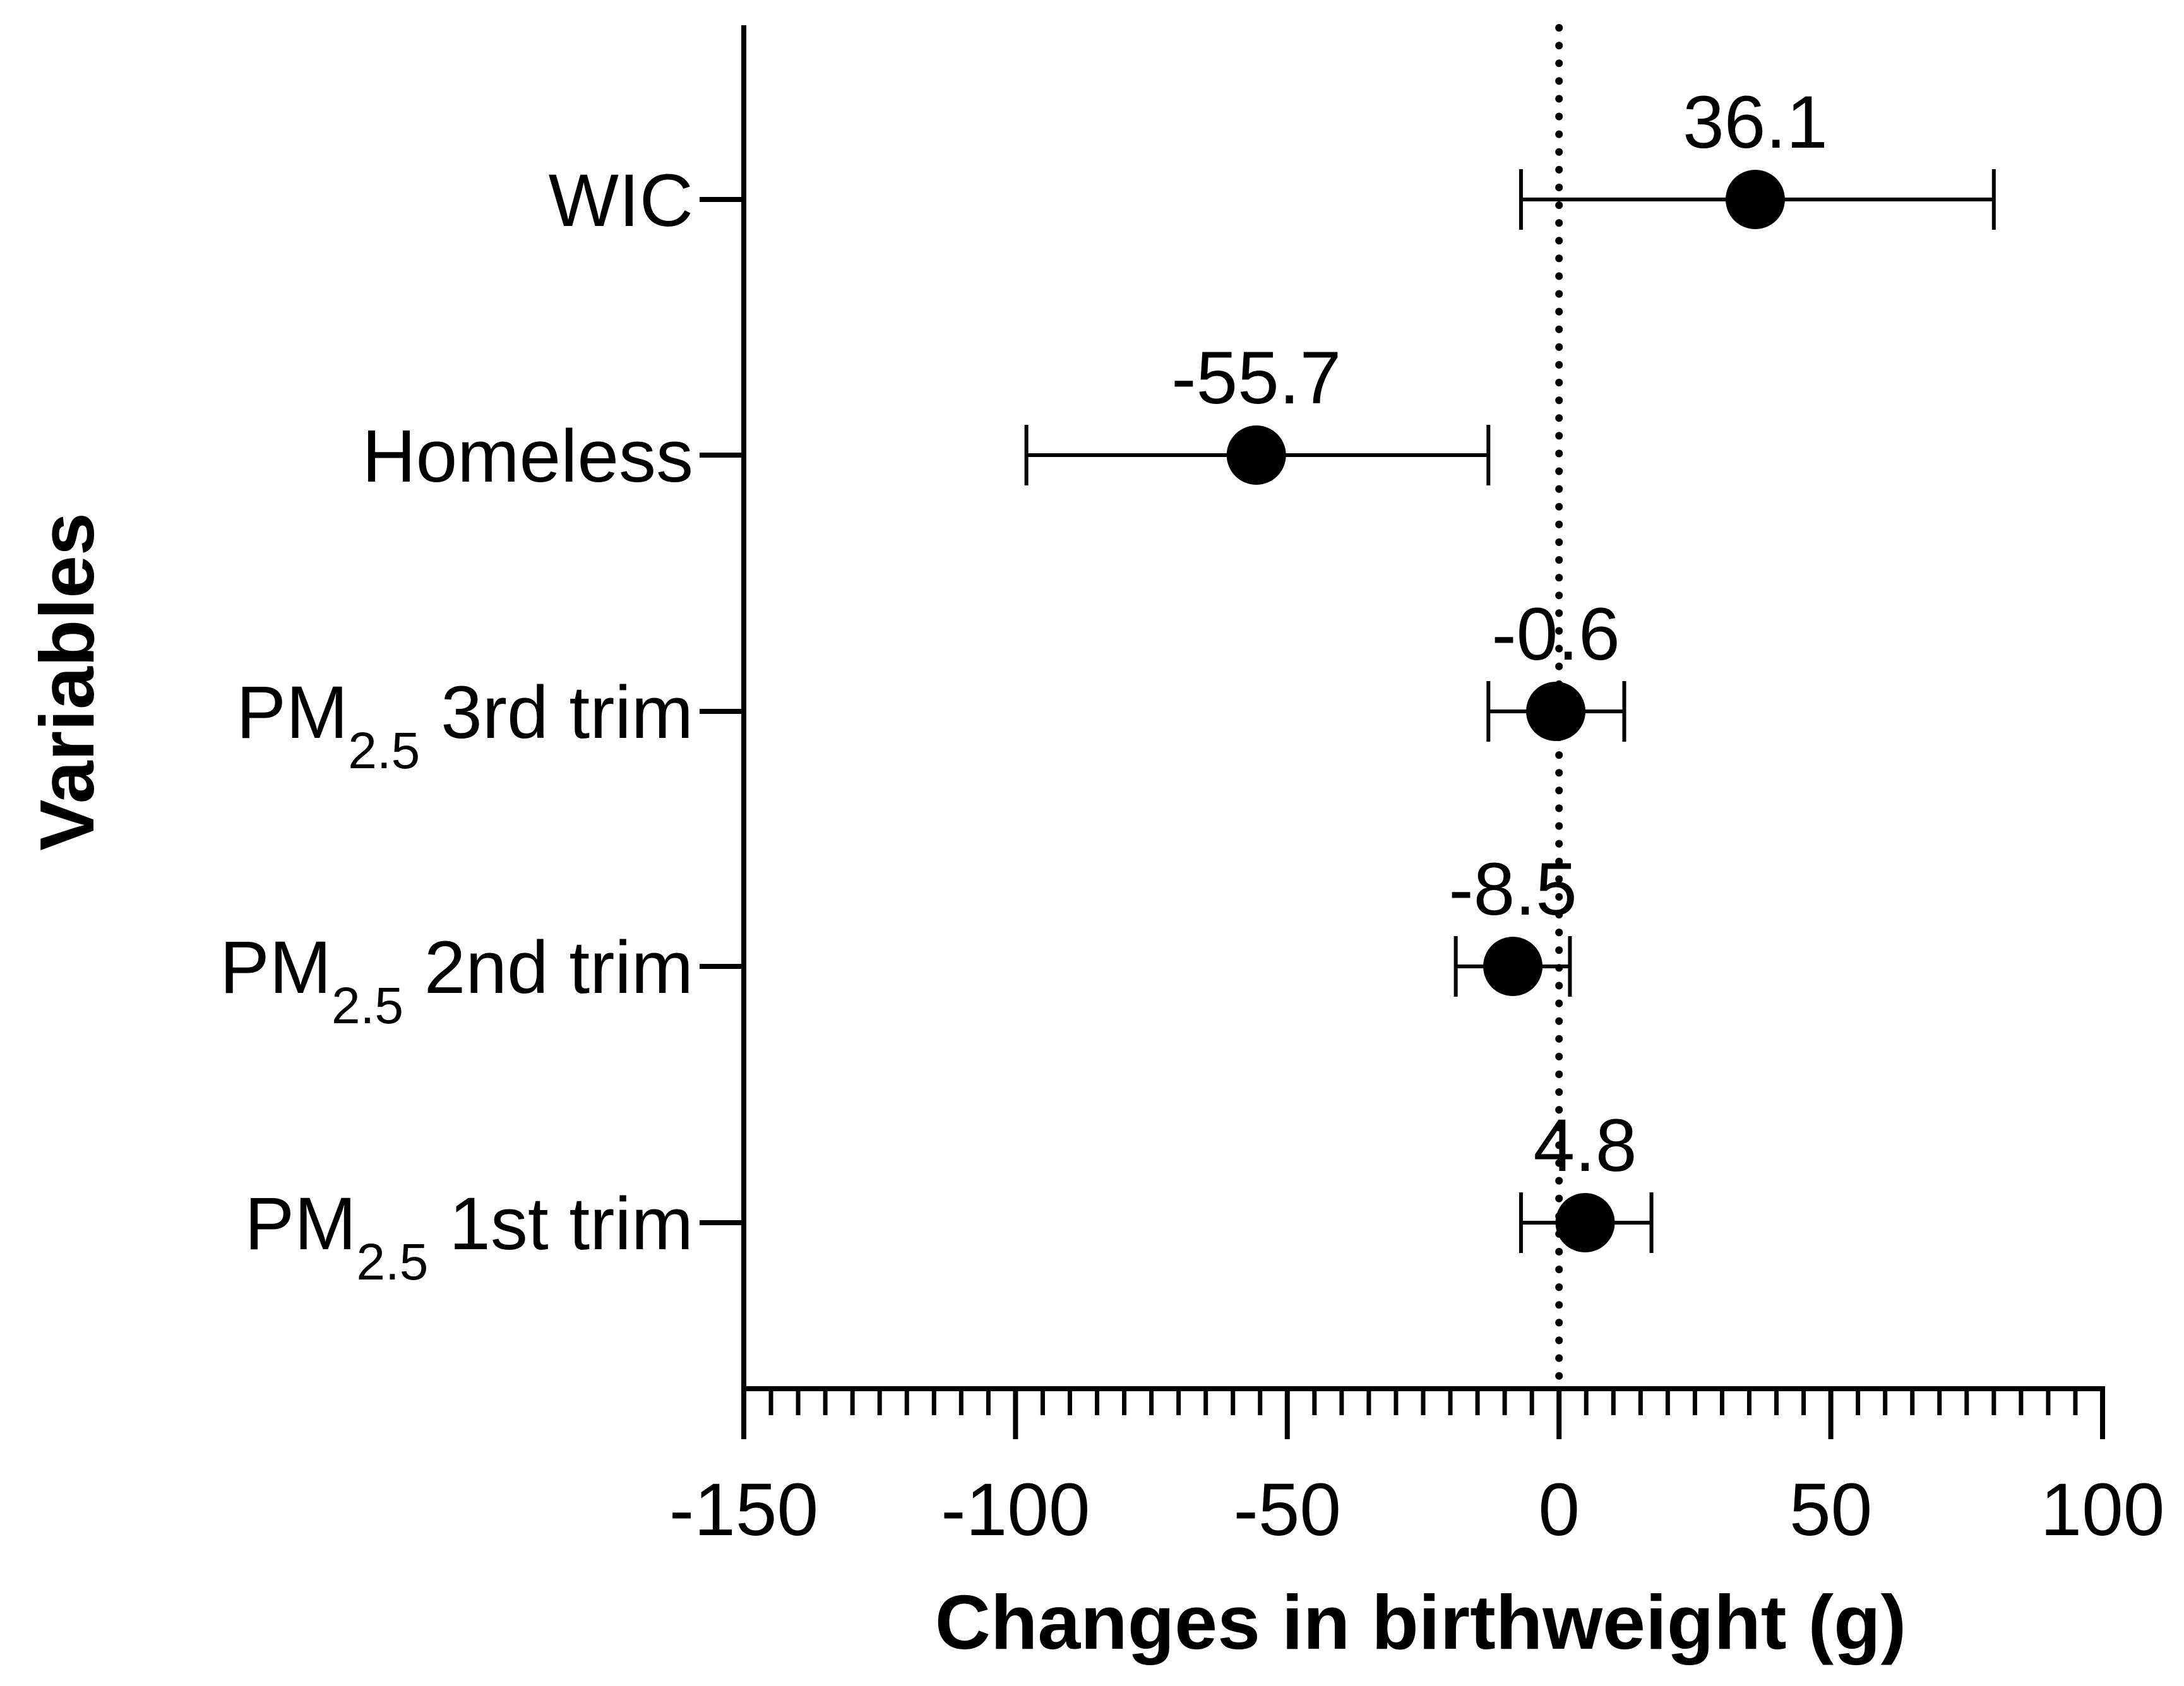  I want to click on y-axis-title: Variables, so click(67, 682).